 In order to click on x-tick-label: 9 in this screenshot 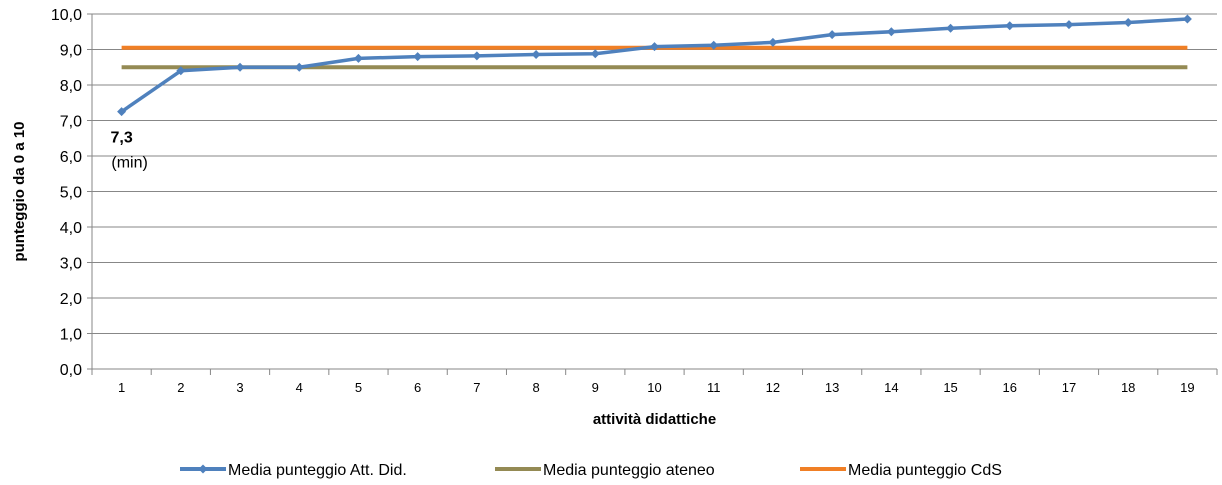, I will do `click(595, 387)`.